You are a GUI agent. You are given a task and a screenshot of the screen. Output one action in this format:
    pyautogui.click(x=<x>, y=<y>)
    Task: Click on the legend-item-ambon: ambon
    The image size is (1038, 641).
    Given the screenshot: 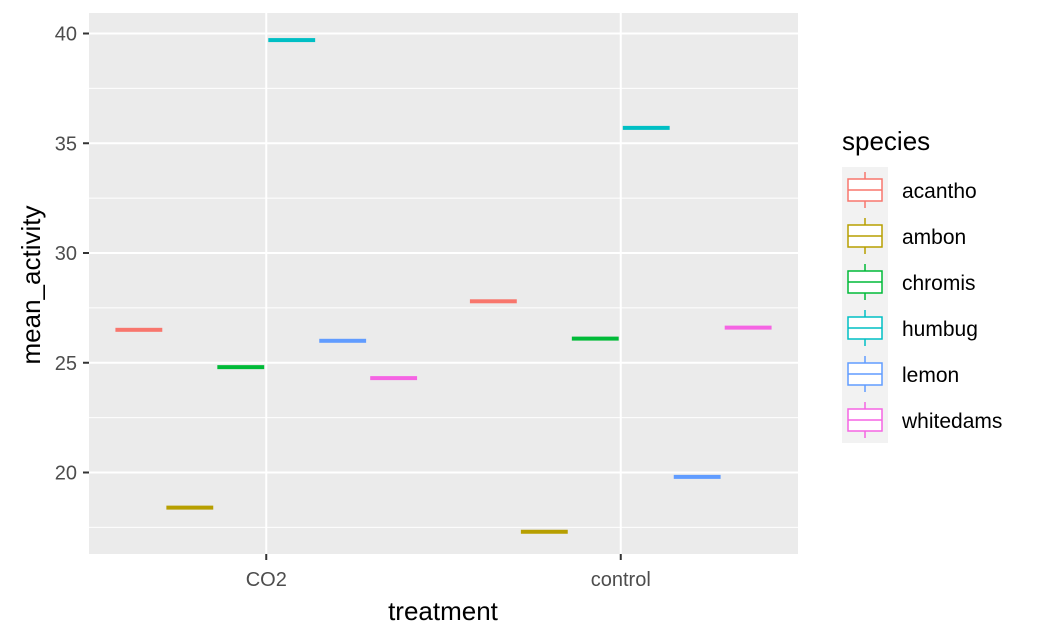 What is the action you would take?
    pyautogui.click(x=904, y=236)
    